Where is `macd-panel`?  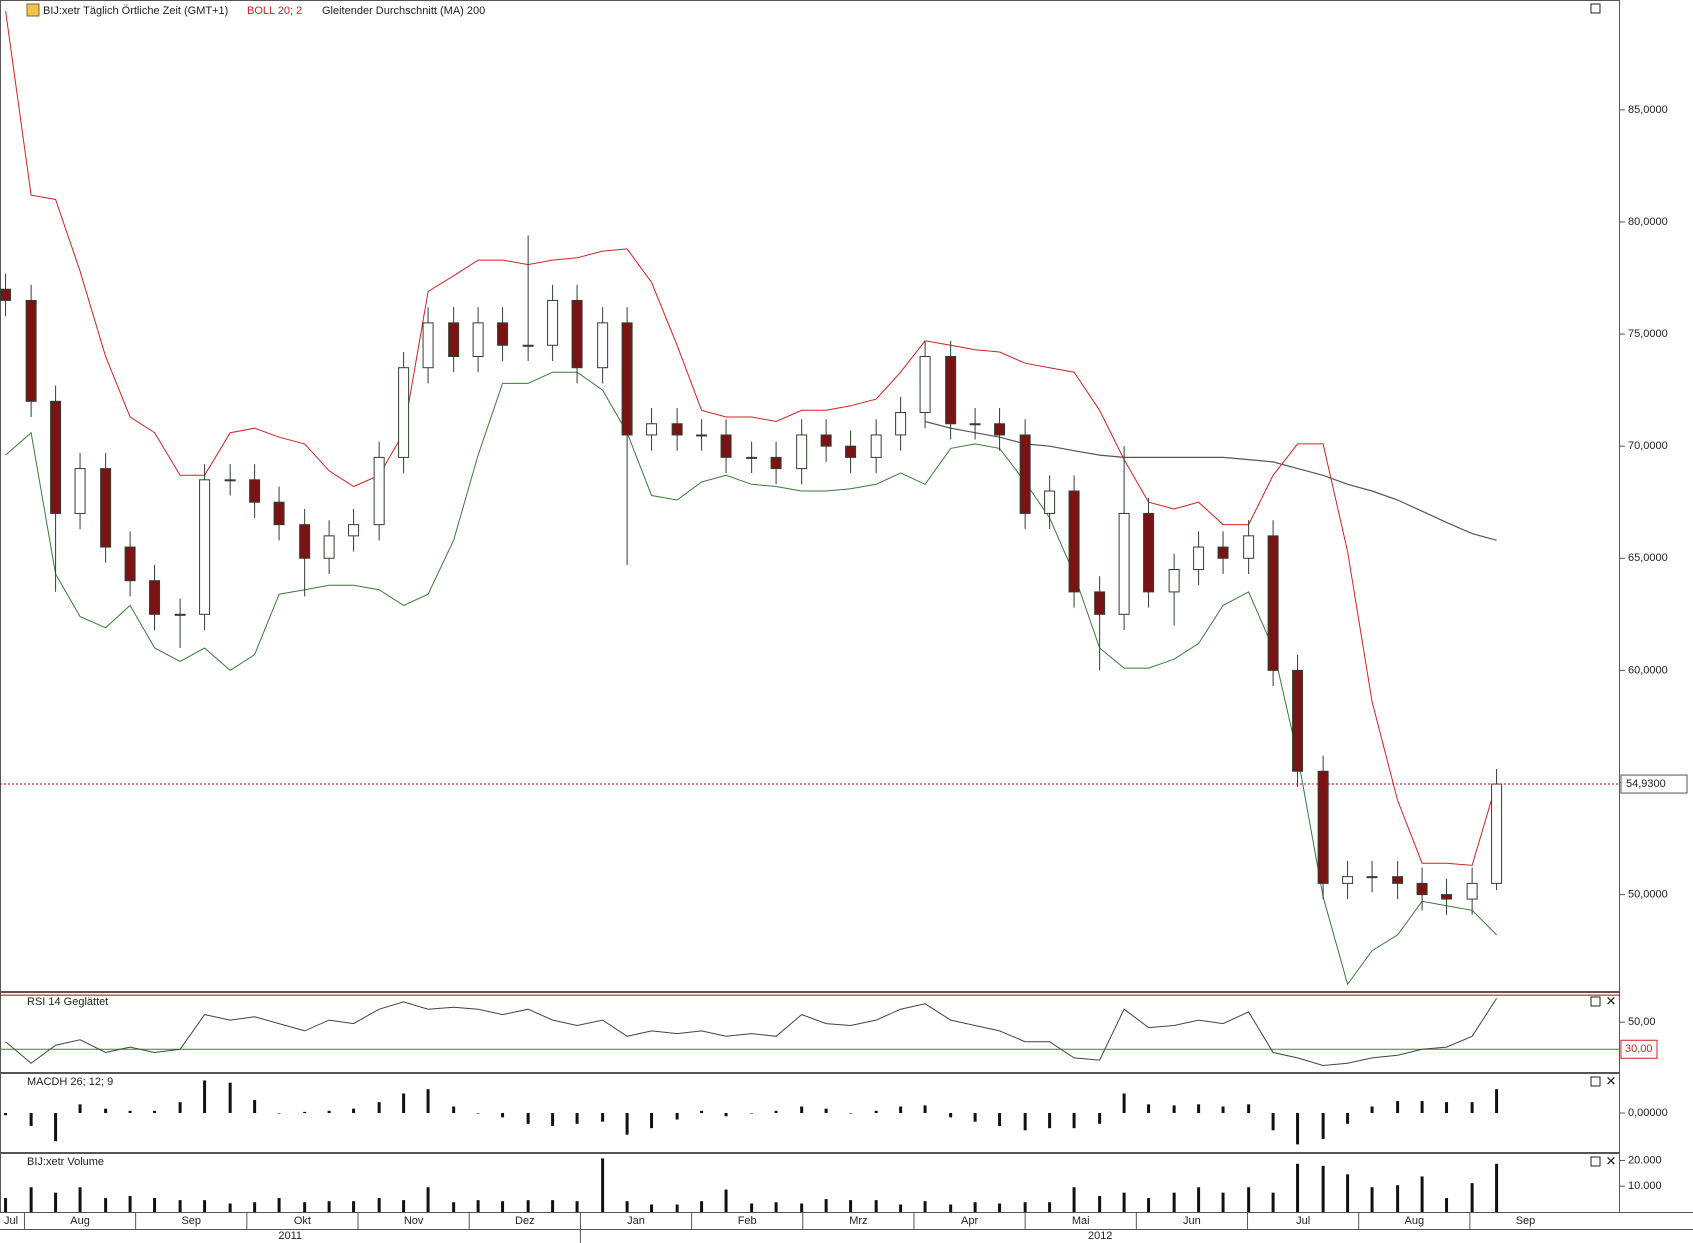 macd-panel is located at coordinates (810, 1113).